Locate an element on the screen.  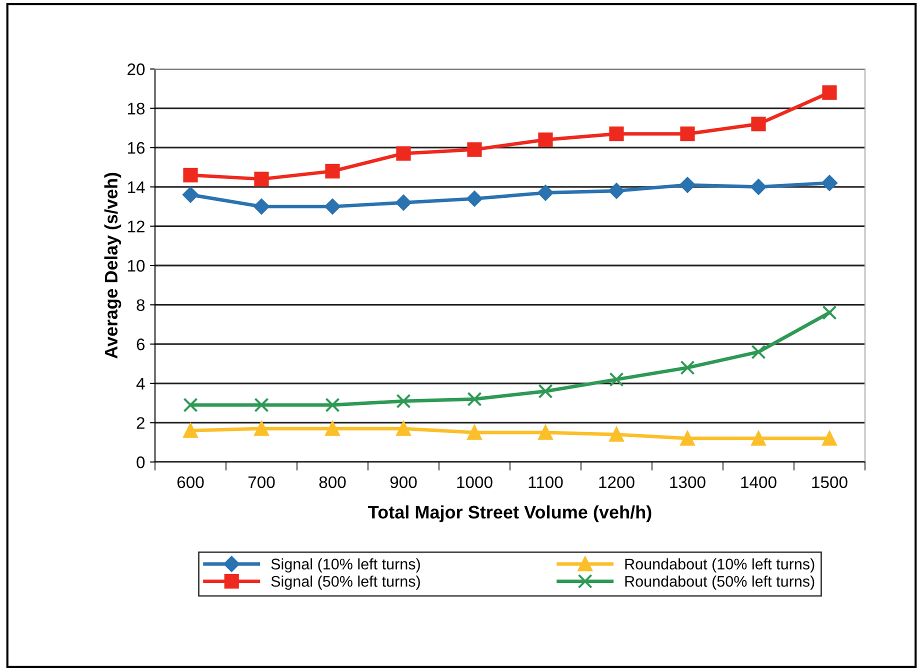
legend-label: Roundabout (10% left turns) is located at coordinates (719, 565).